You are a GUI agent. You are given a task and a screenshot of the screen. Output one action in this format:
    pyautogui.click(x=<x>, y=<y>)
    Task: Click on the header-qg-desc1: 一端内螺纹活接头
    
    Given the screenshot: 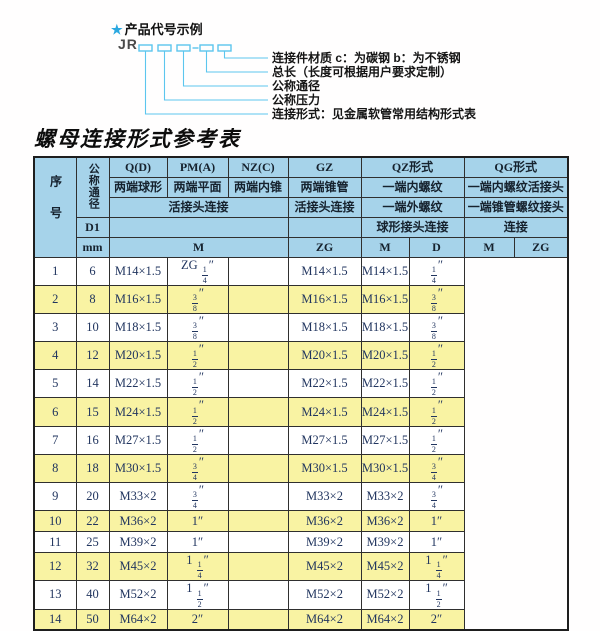 What is the action you would take?
    pyautogui.click(x=516, y=187)
    